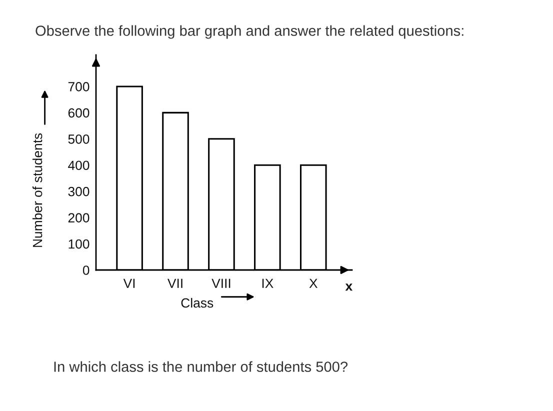 The width and height of the screenshot is (553, 411). Describe the element at coordinates (221, 283) in the screenshot. I see `x-tick-label: VIII` at that location.